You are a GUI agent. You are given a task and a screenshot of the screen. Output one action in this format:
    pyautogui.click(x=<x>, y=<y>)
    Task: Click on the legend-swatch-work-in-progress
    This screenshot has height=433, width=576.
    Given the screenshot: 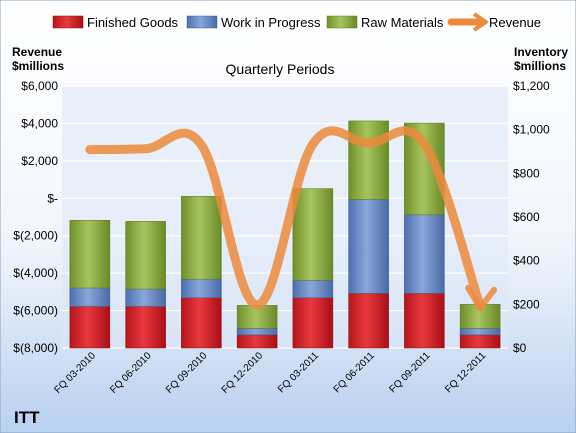 What is the action you would take?
    pyautogui.click(x=202, y=22)
    